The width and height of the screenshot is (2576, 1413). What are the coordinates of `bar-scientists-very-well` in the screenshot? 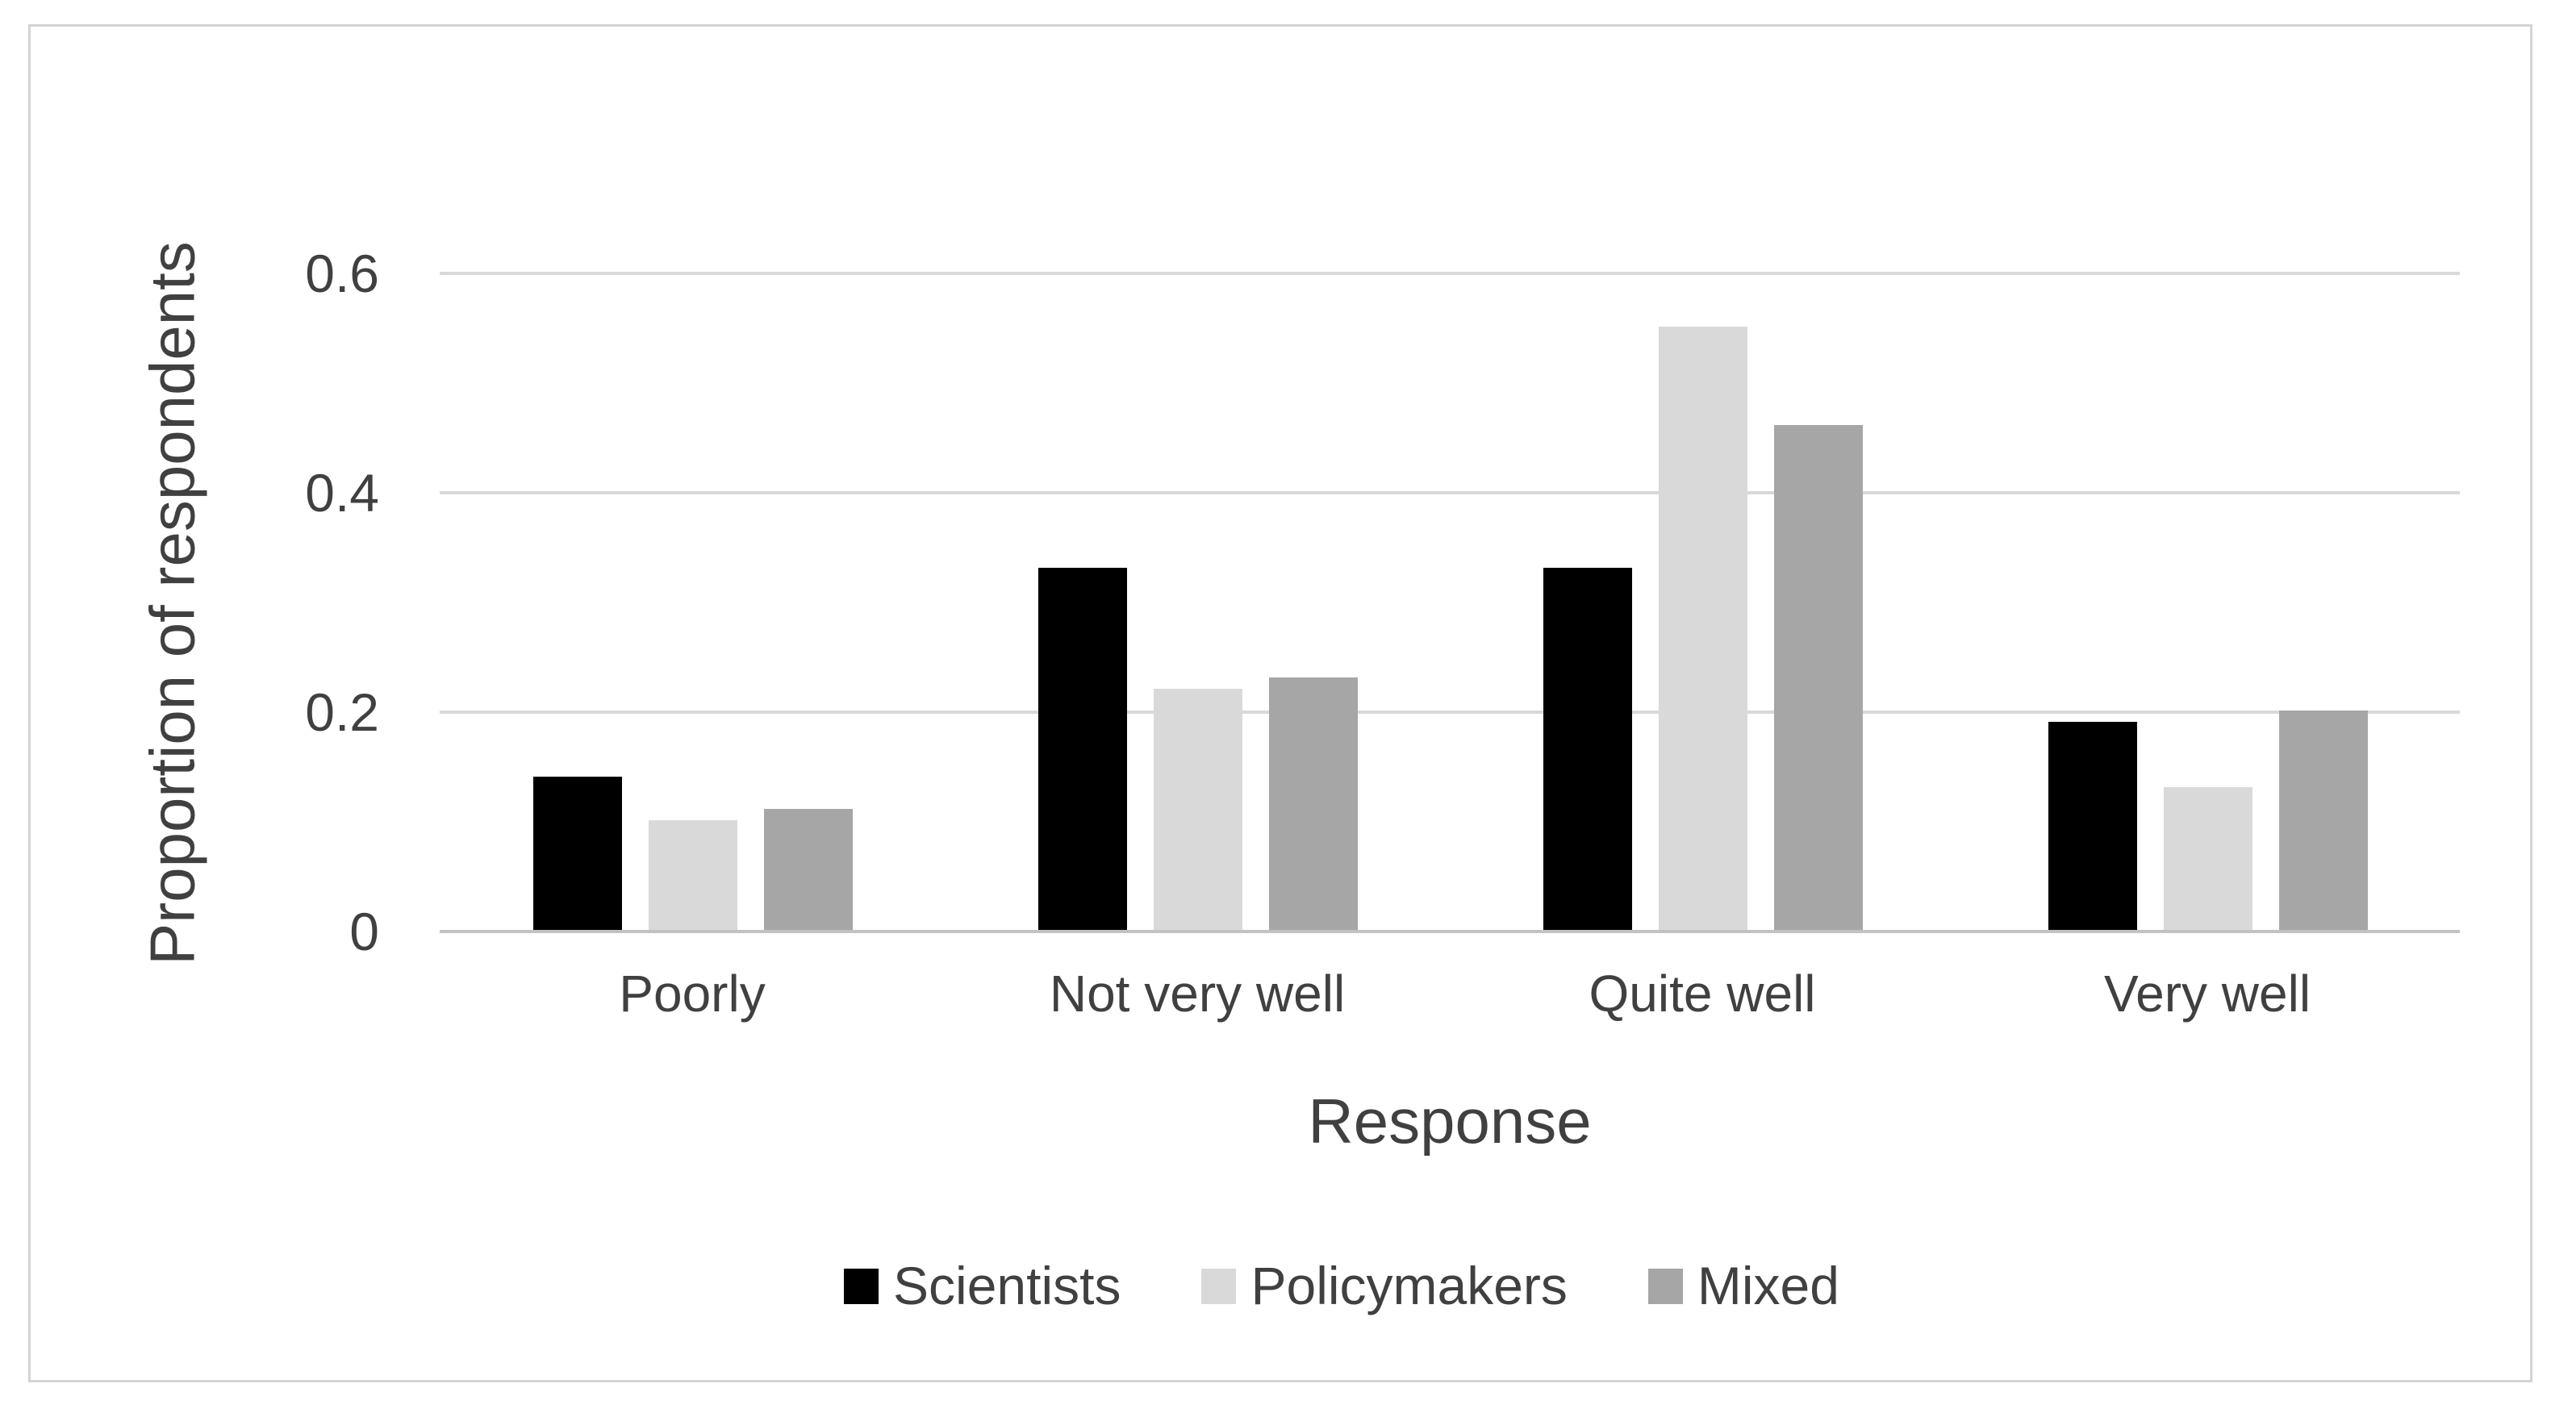 It's located at (2092, 826).